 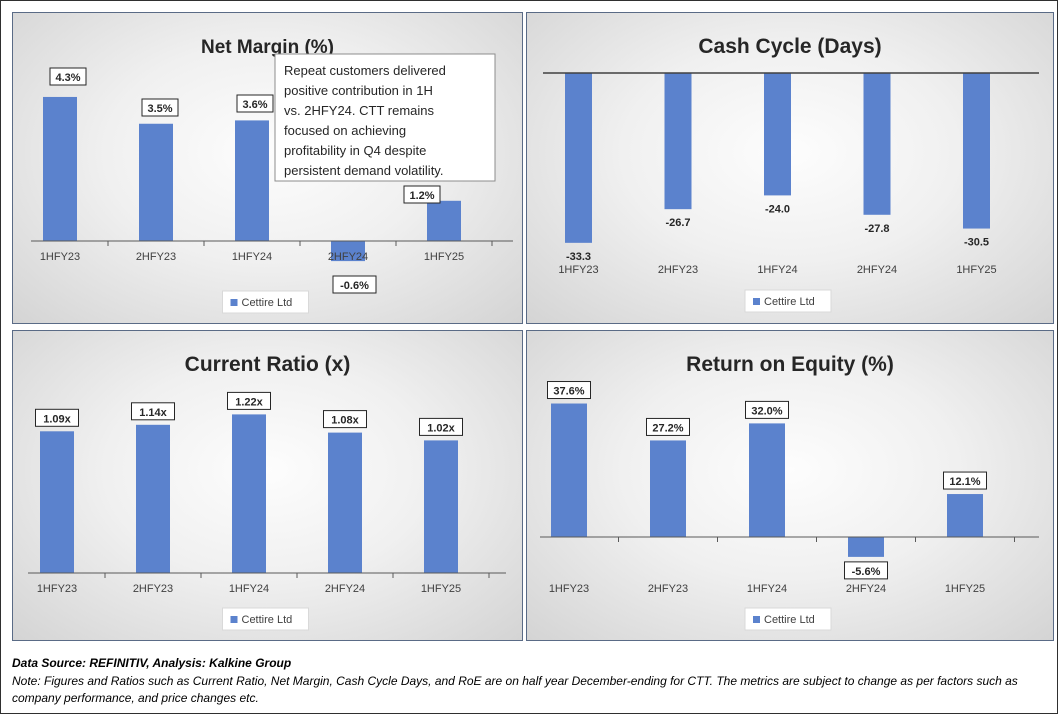 What do you see at coordinates (876, 229) in the screenshot?
I see `data-label: -27.8` at bounding box center [876, 229].